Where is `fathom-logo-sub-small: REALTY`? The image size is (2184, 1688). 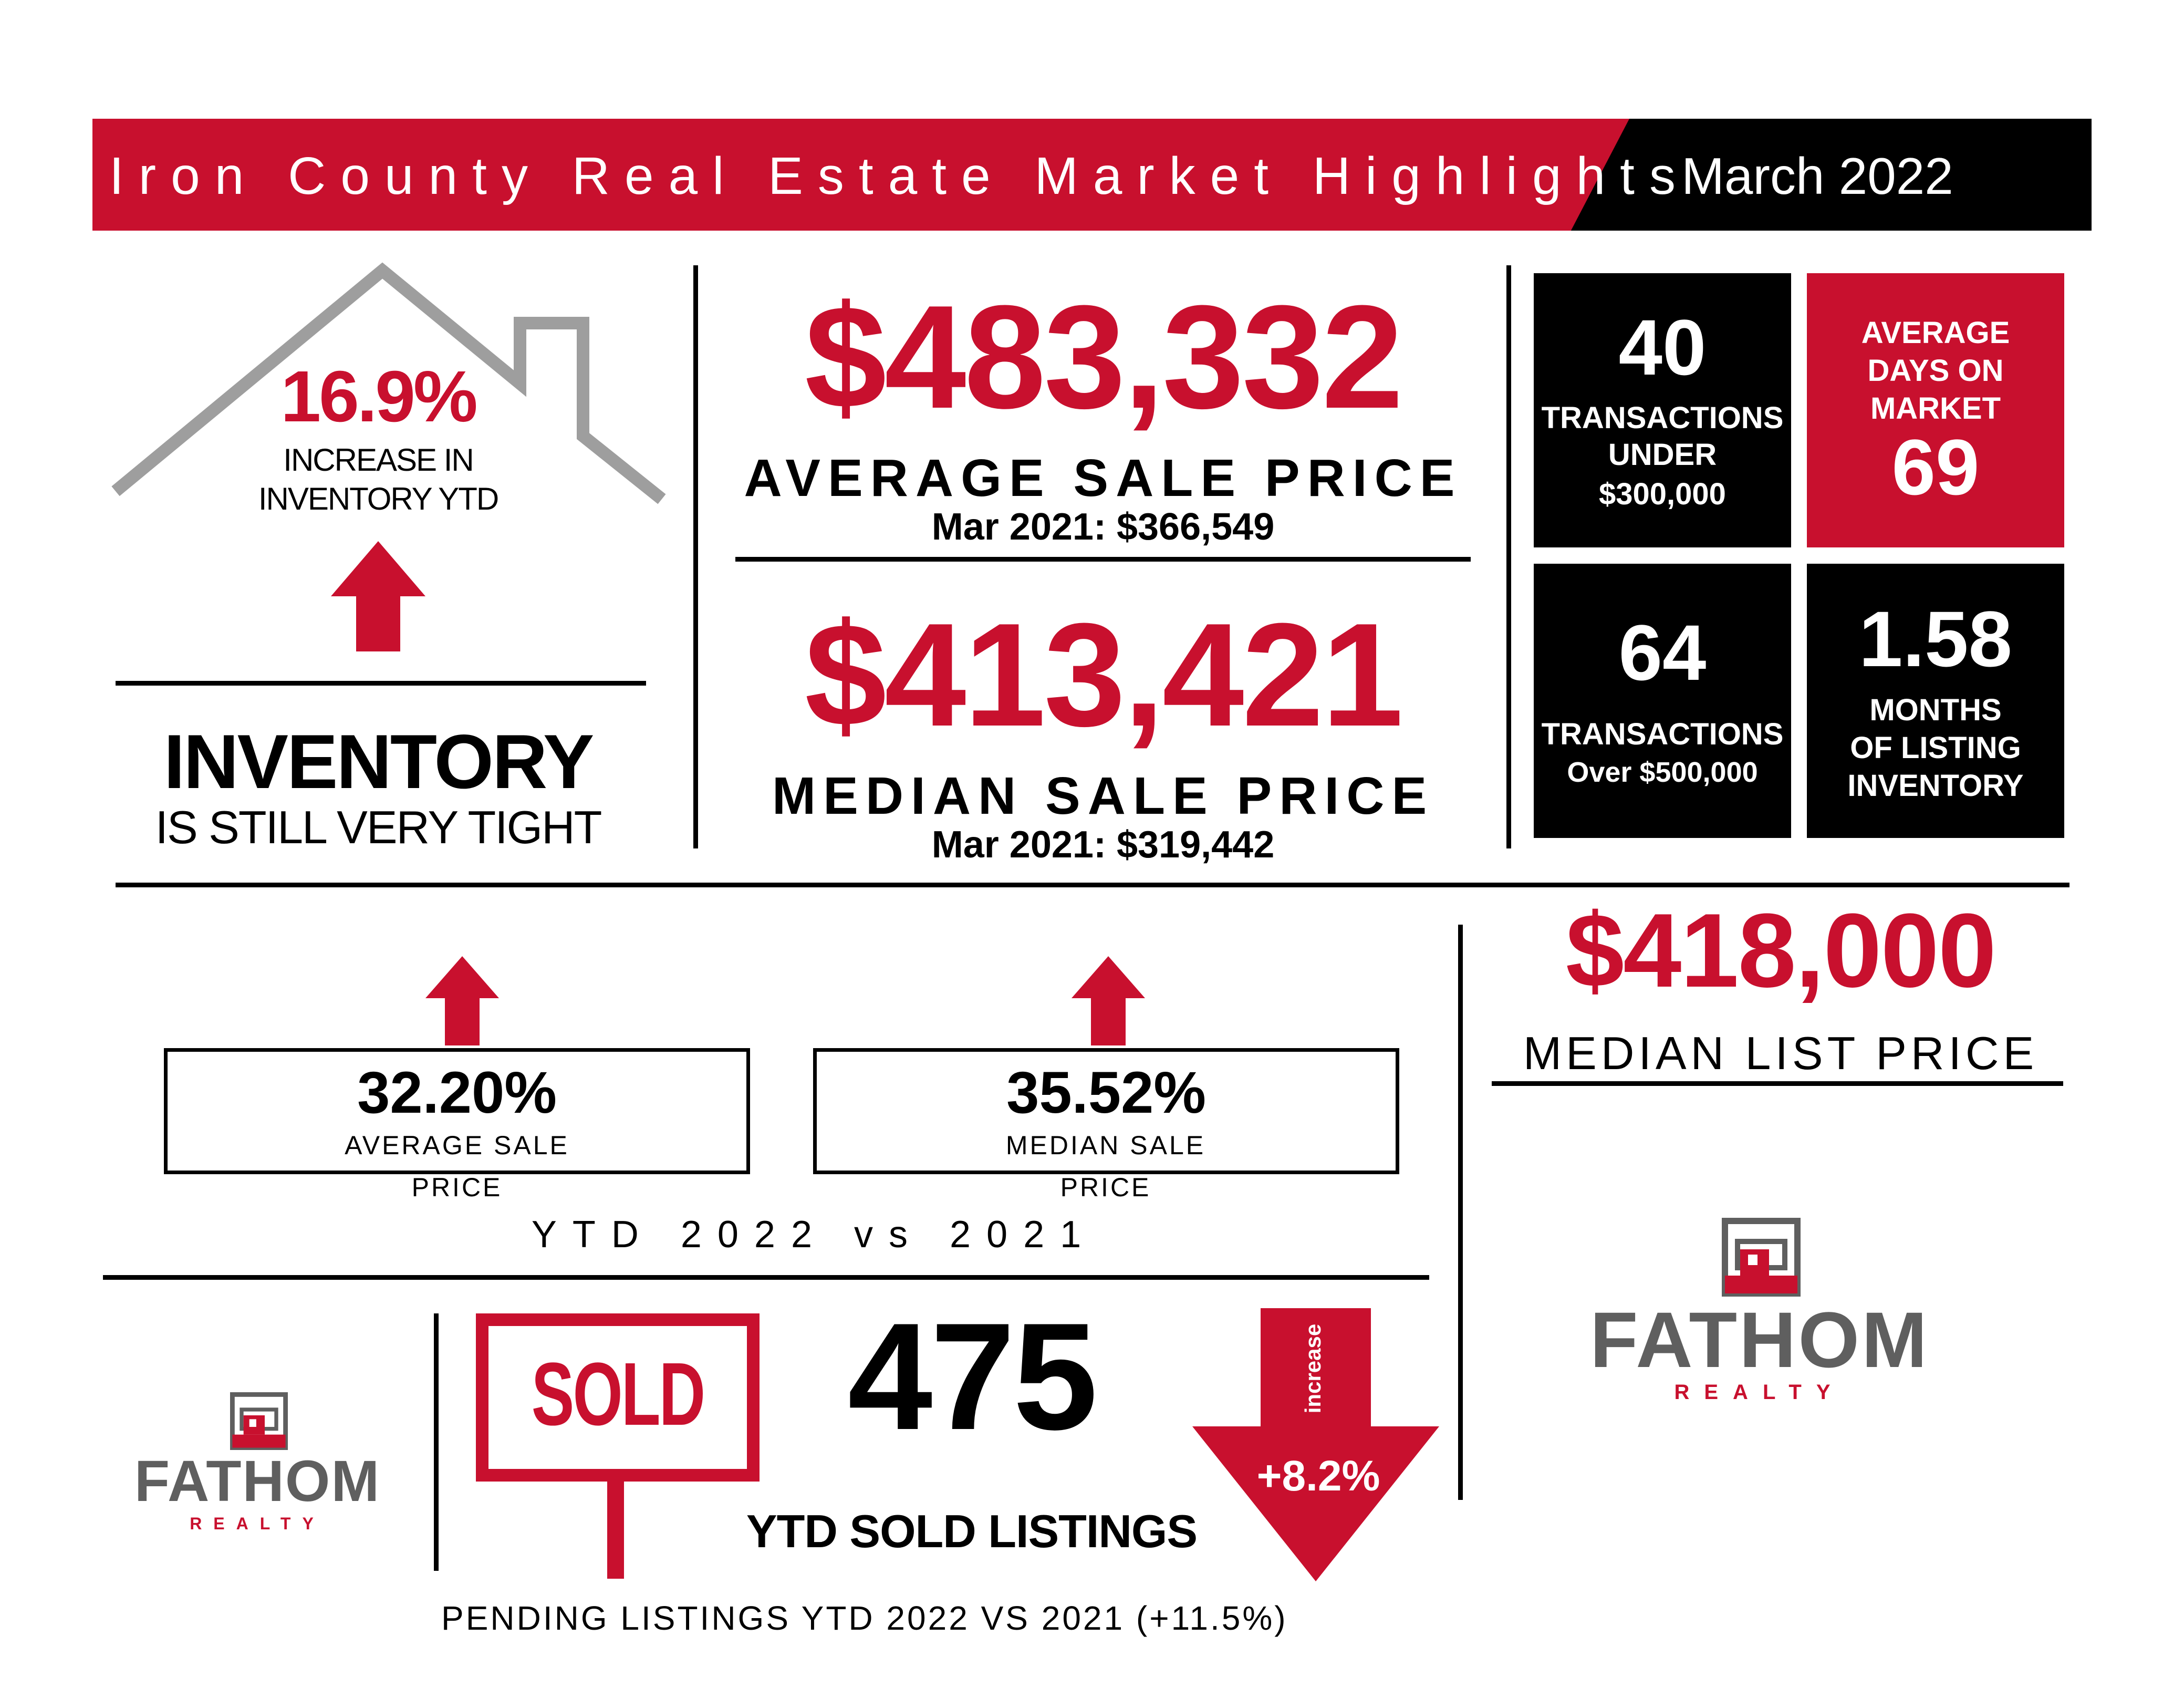
fathom-logo-sub-small: REALTY is located at coordinates (257, 1523).